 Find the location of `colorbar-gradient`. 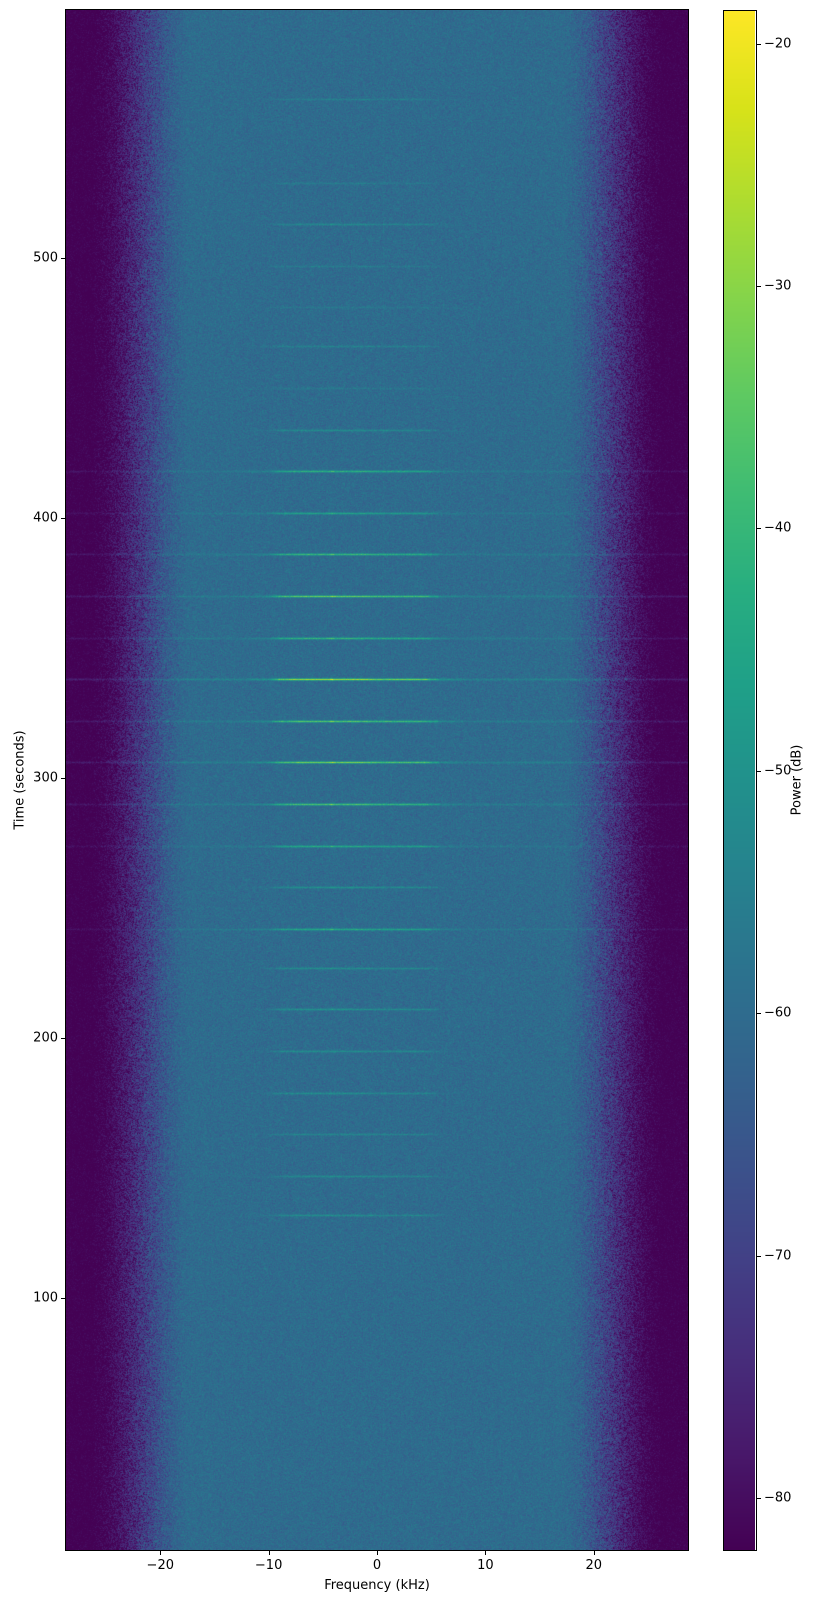

colorbar-gradient is located at coordinates (739, 780).